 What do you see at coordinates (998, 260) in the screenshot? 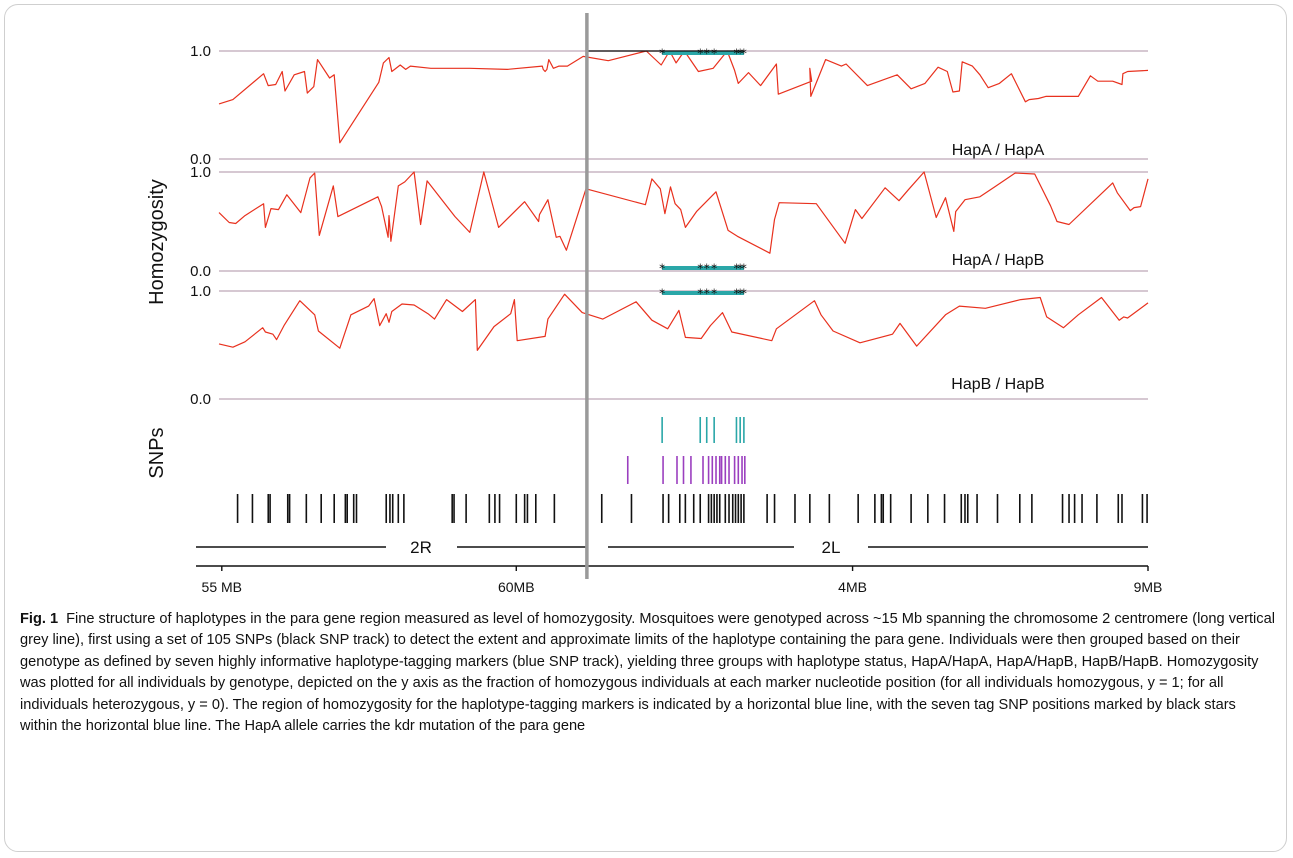
I see `series-label: HapA / HapB` at bounding box center [998, 260].